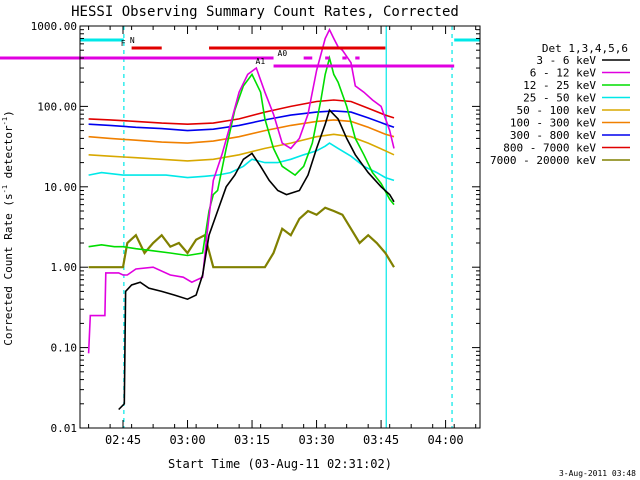 The image size is (640, 480). I want to click on legend-entry-label: 100 - 300 keV, so click(553, 123).